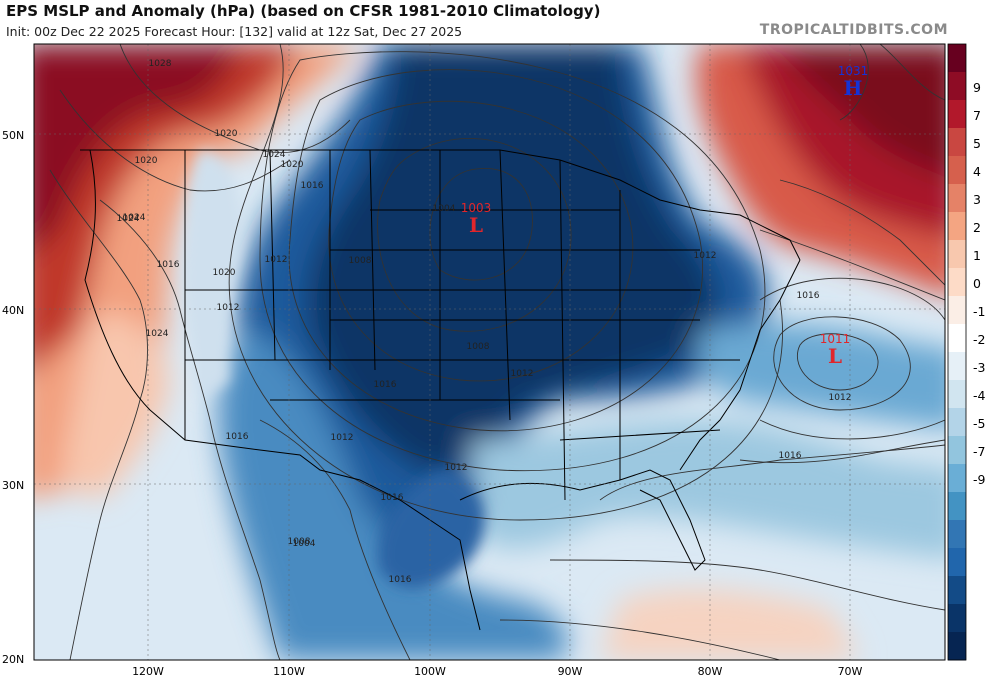  I want to click on colorbar-label: 3, so click(977, 199).